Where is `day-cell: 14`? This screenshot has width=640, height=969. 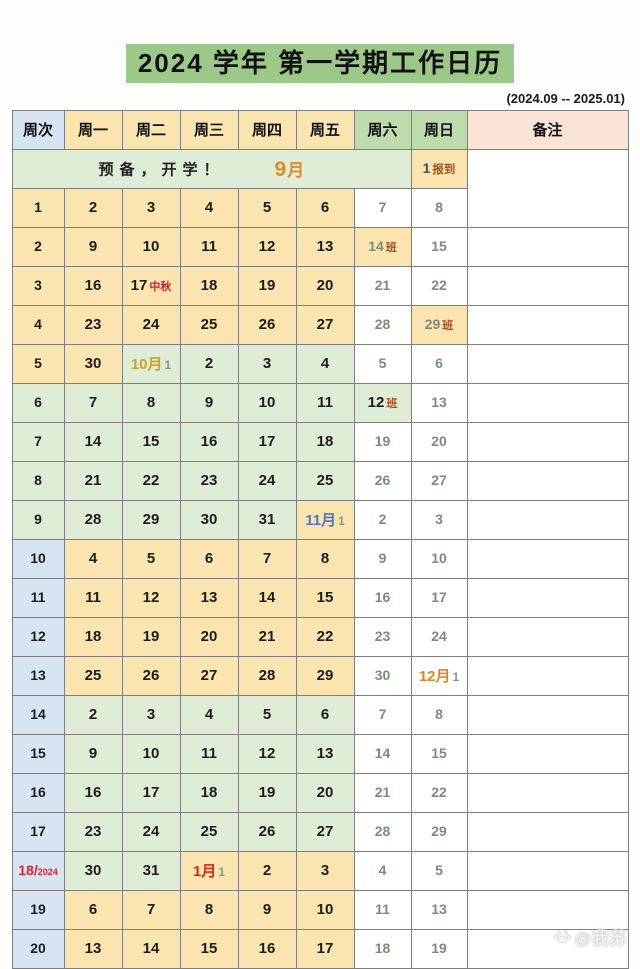 day-cell: 14 is located at coordinates (151, 948).